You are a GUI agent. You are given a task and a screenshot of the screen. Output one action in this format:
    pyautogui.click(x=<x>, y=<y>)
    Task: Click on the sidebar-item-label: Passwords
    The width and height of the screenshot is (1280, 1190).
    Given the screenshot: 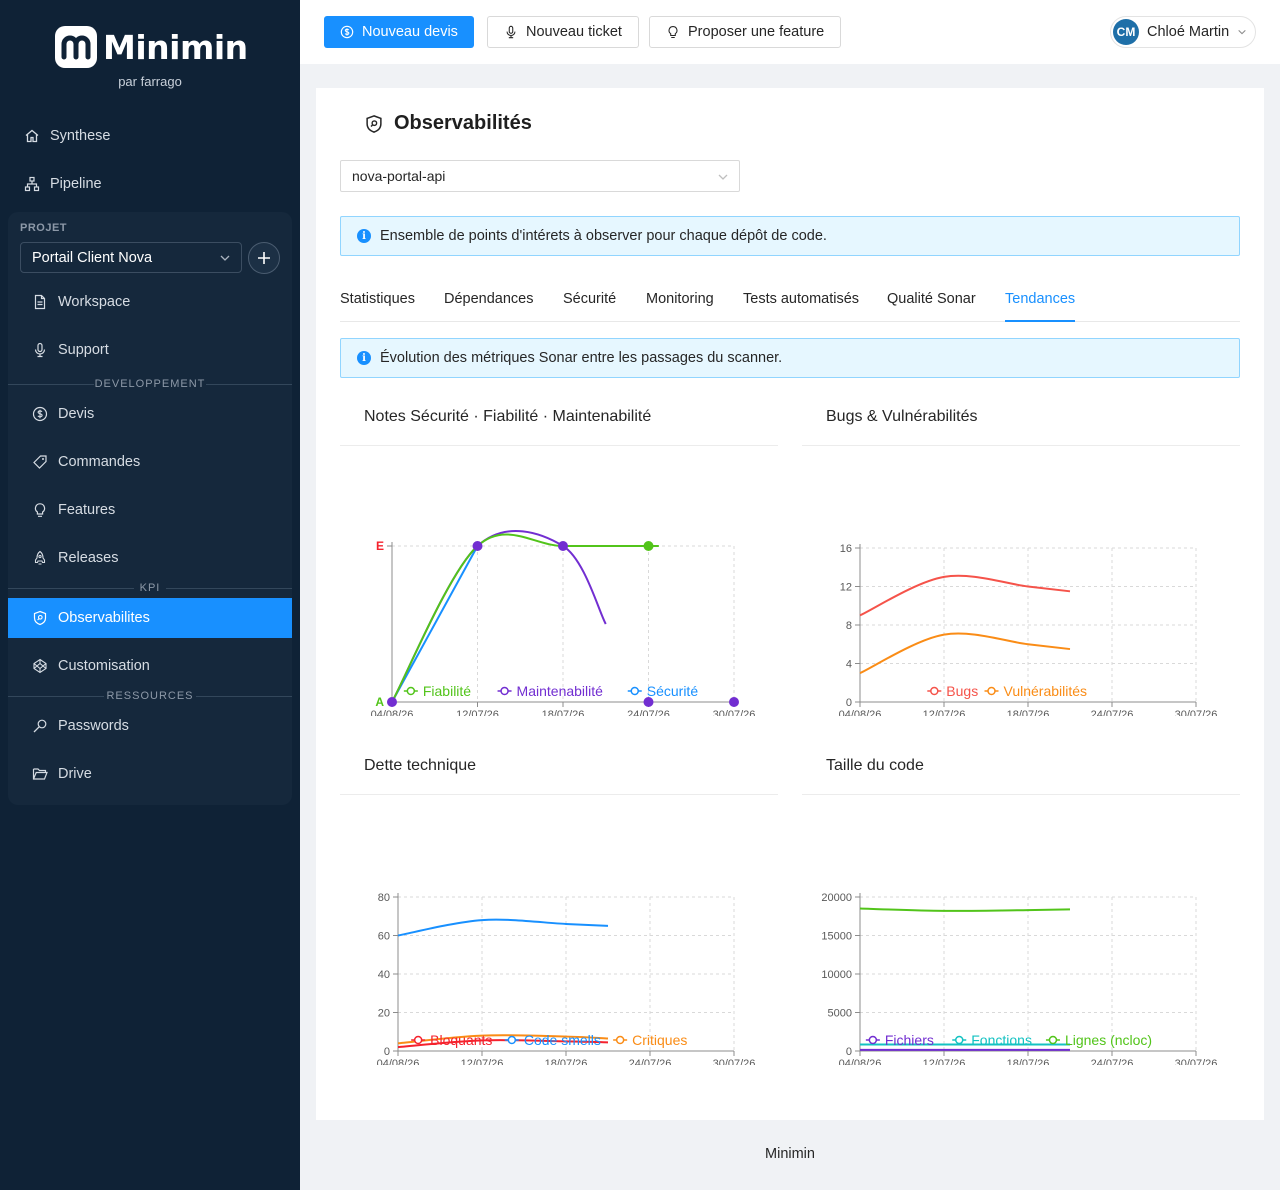 What is the action you would take?
    pyautogui.click(x=93, y=726)
    